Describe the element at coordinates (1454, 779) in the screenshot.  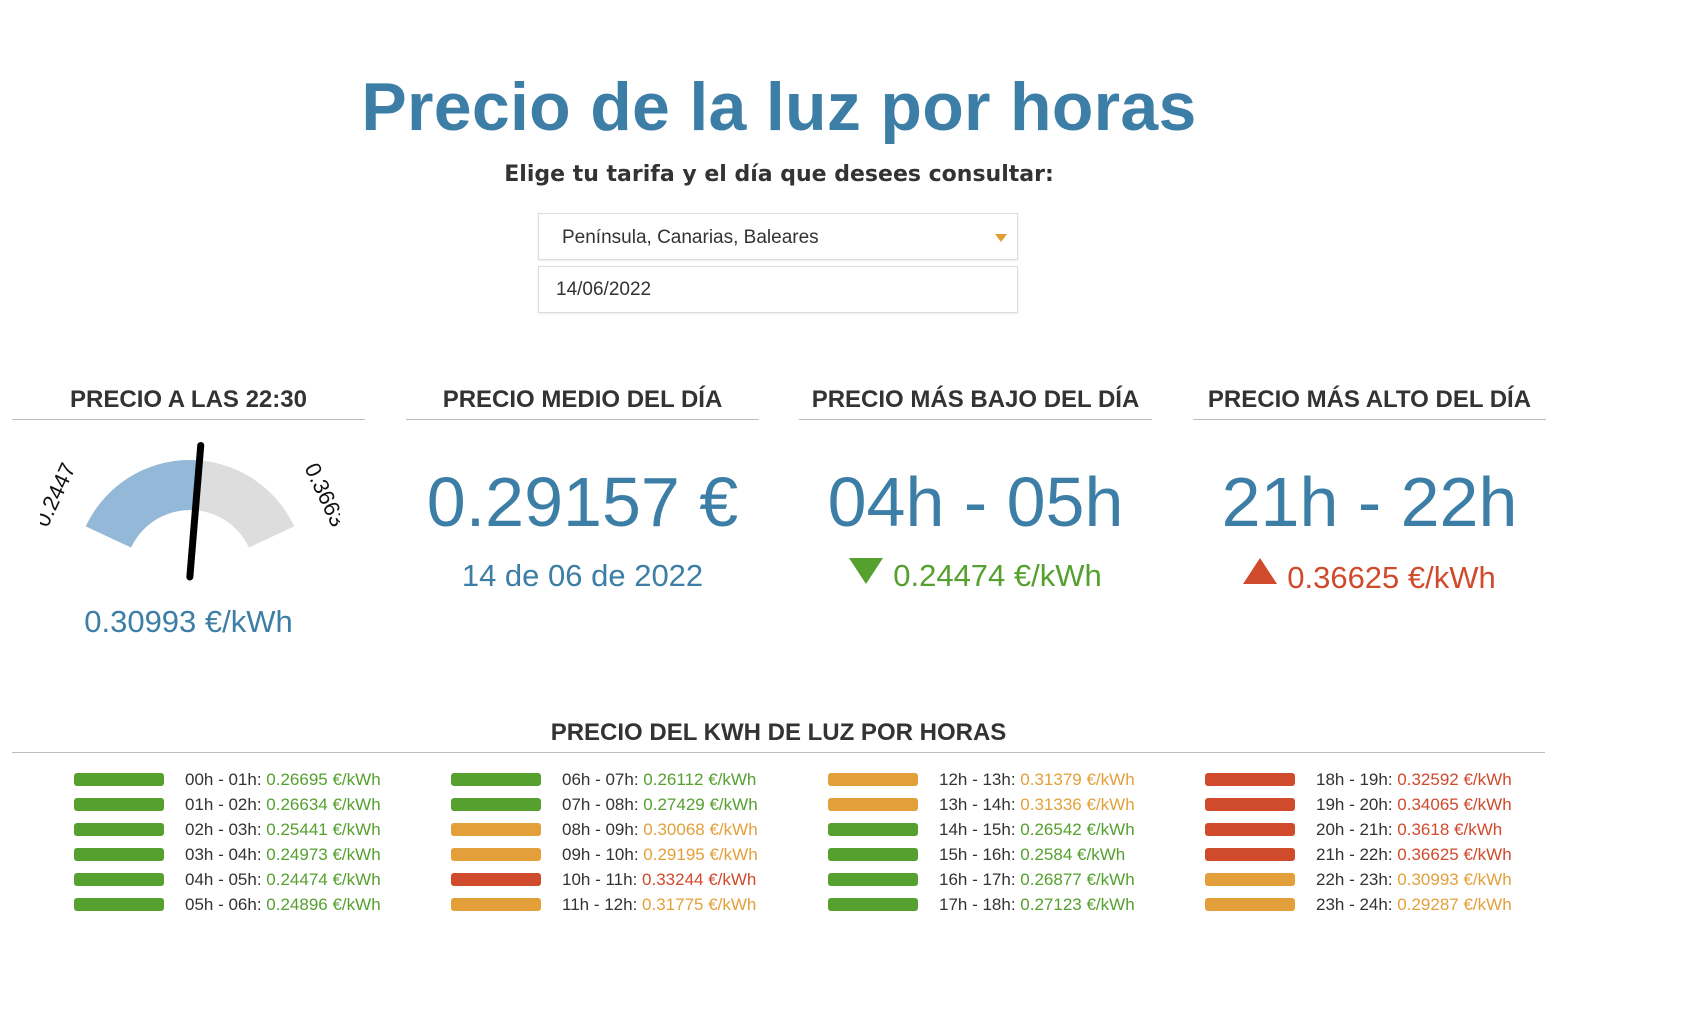
I see `hour-price-value: 0.32592 €/kWh` at that location.